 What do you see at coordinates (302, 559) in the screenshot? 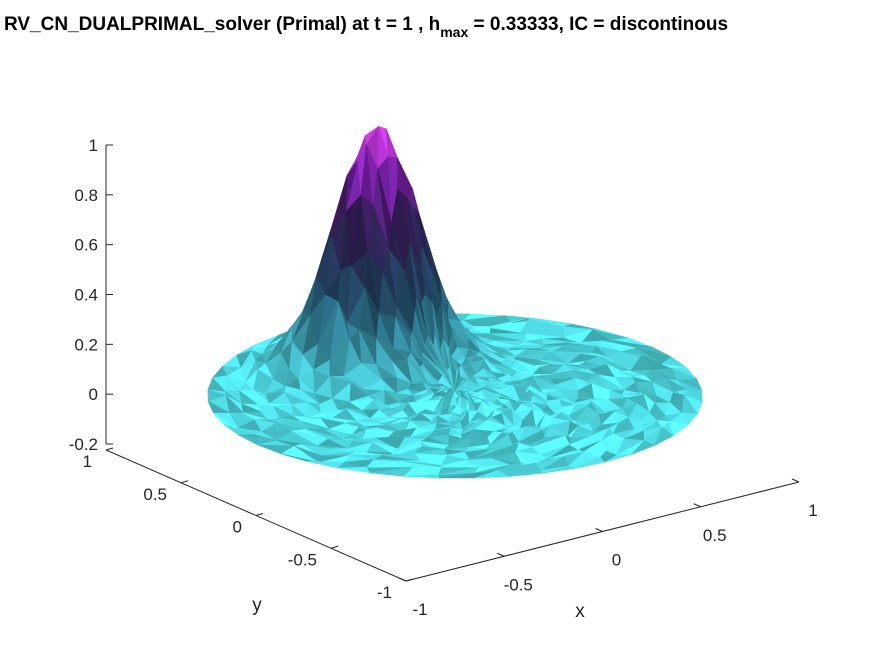
I see `y-tick-label: -0.5` at bounding box center [302, 559].